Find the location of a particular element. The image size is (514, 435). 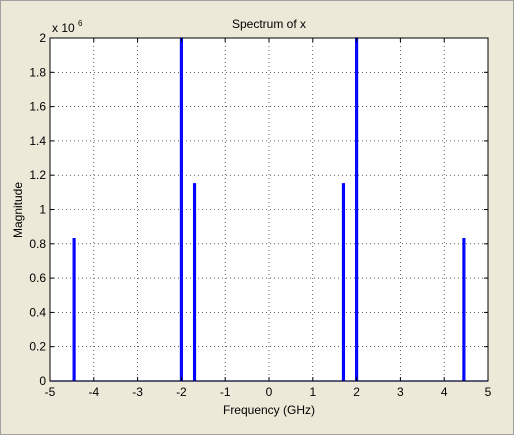

x-tick-label: -3 is located at coordinates (137, 392).